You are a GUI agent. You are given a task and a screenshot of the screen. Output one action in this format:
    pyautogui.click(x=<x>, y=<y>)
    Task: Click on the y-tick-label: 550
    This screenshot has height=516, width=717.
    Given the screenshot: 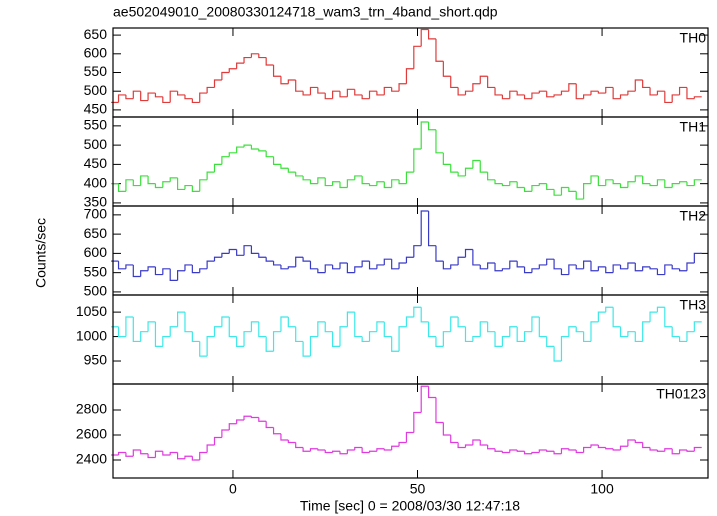 What is the action you would take?
    pyautogui.click(x=96, y=71)
    